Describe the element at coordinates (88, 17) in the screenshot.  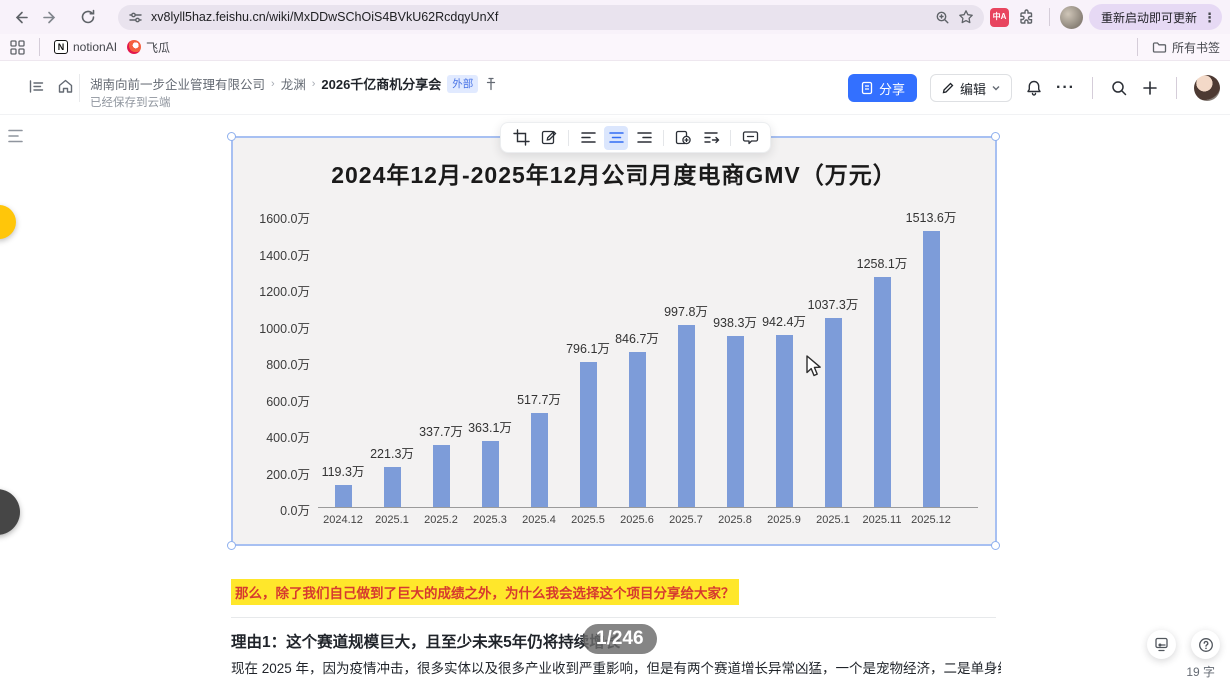
I see `refresh-icon` at that location.